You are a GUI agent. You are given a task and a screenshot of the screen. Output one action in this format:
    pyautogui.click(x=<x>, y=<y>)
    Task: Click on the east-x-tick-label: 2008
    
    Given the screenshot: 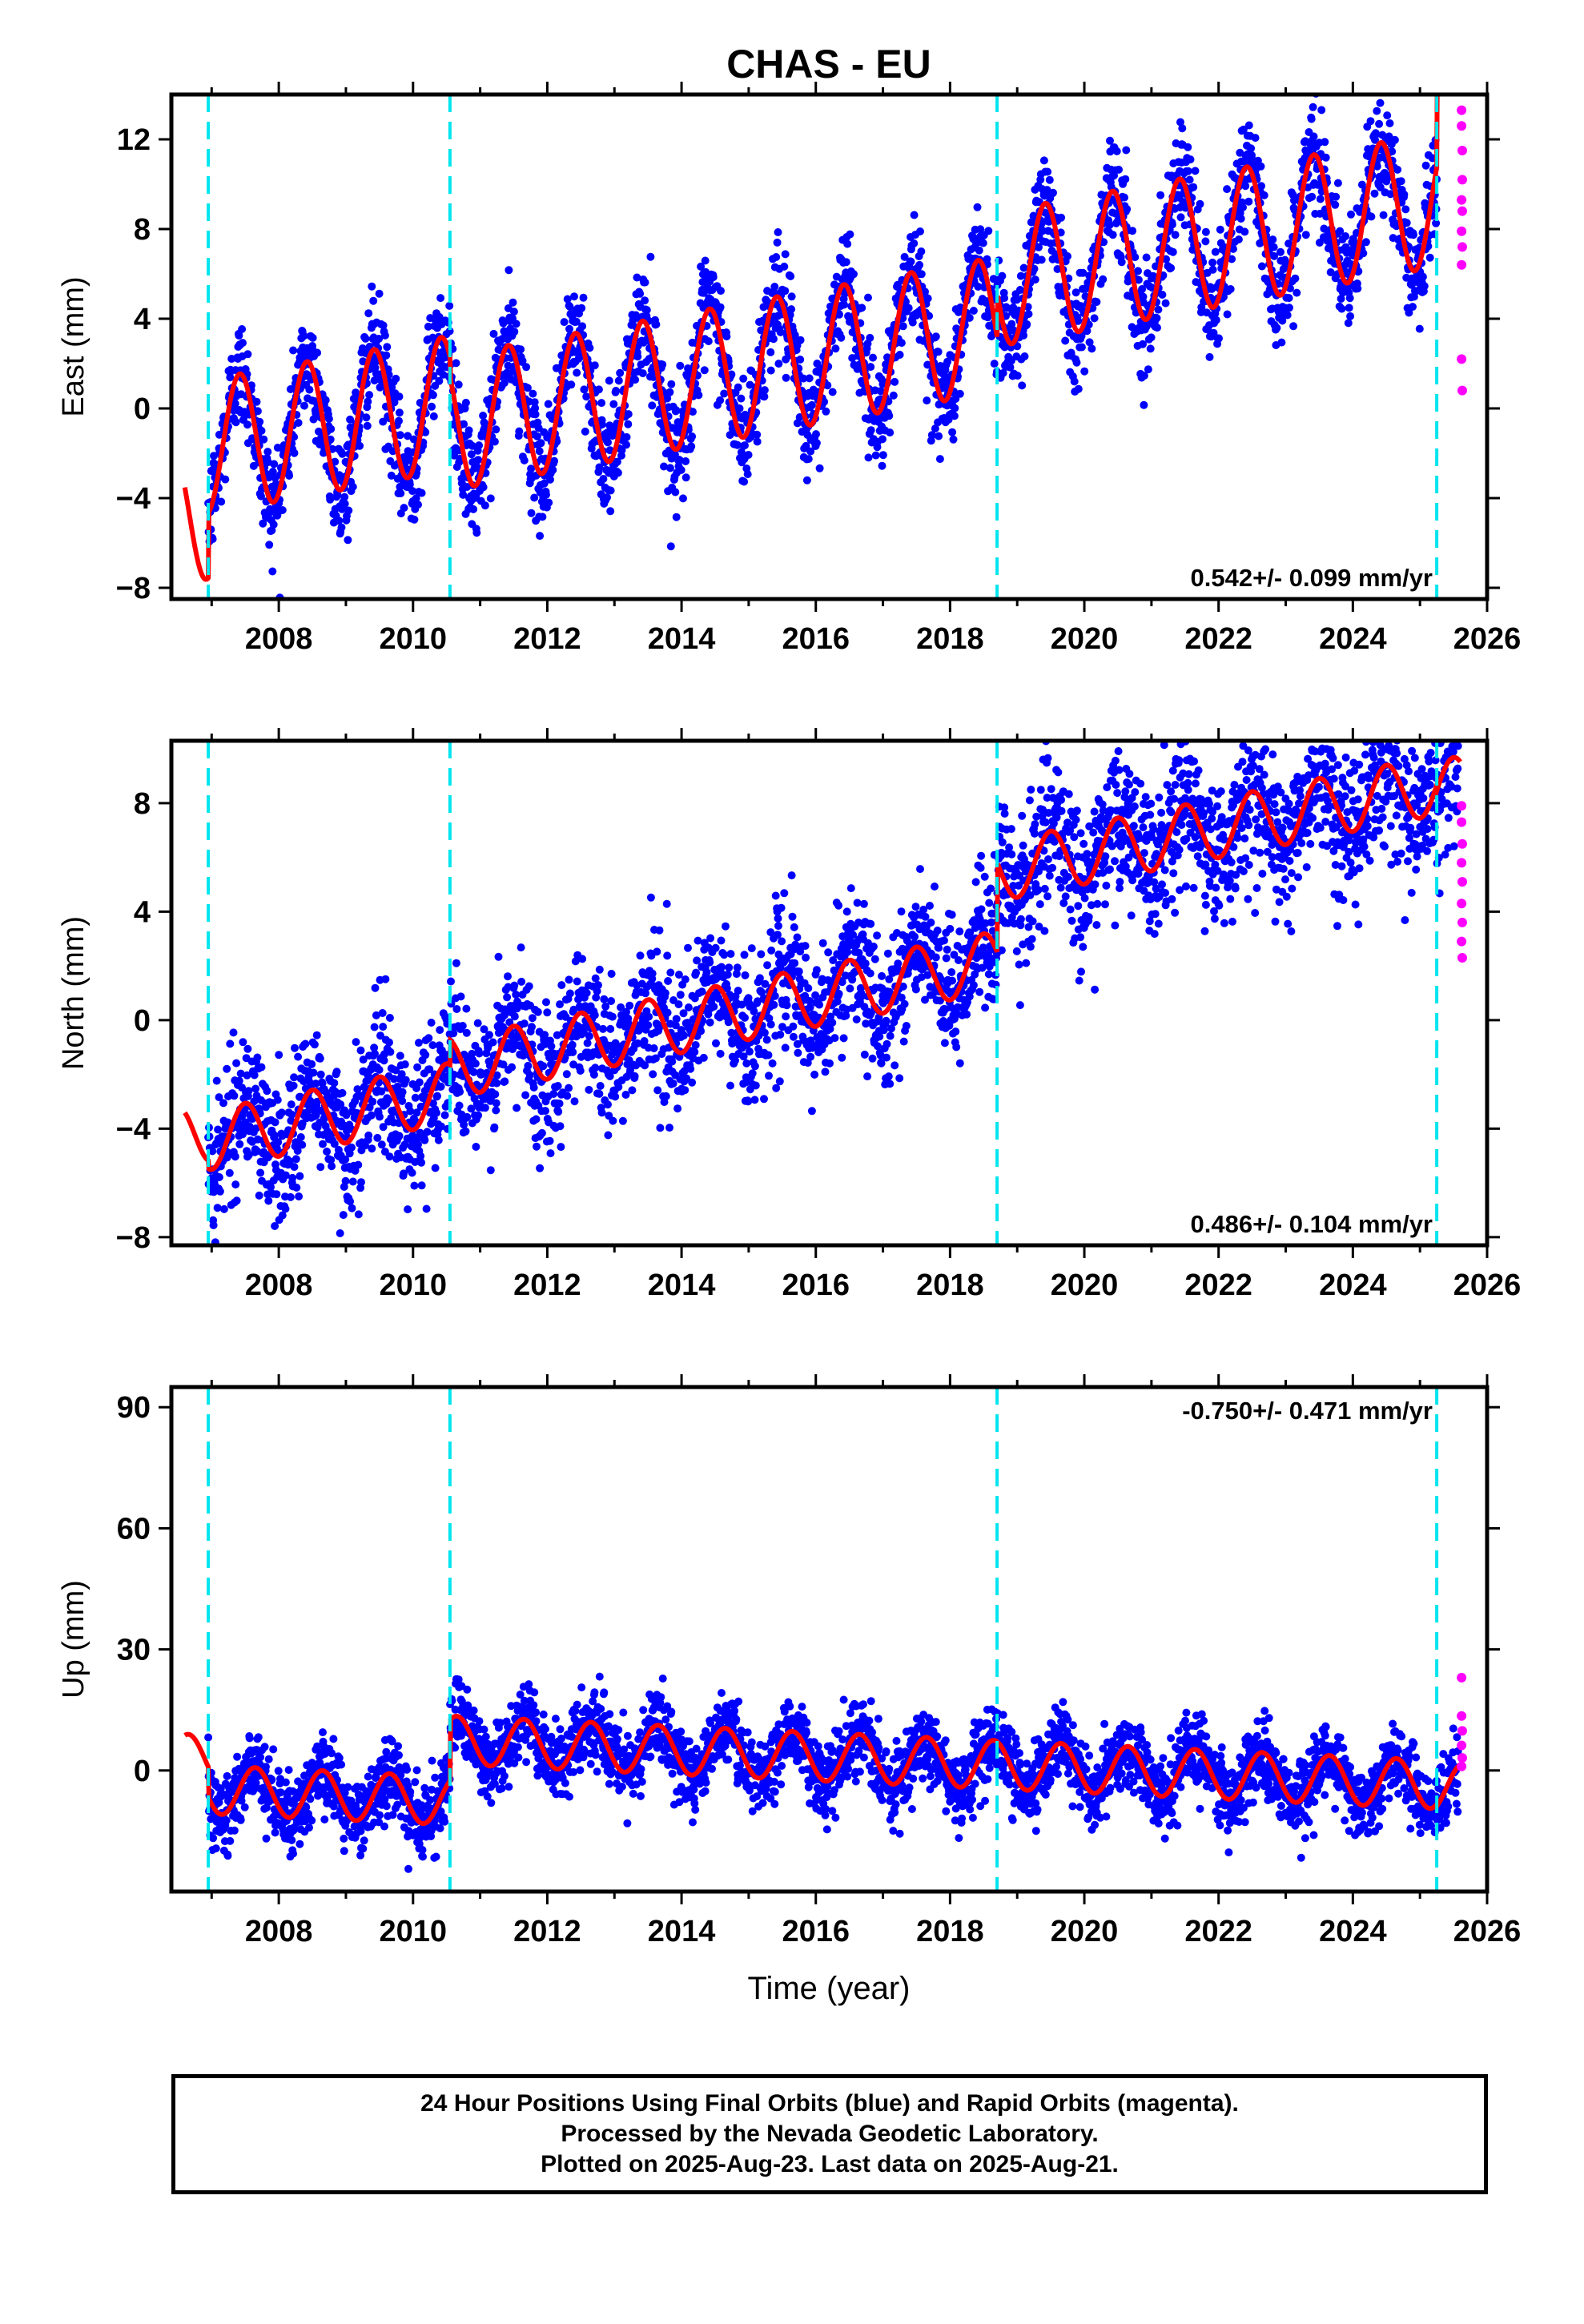 What is the action you would take?
    pyautogui.click(x=279, y=639)
    